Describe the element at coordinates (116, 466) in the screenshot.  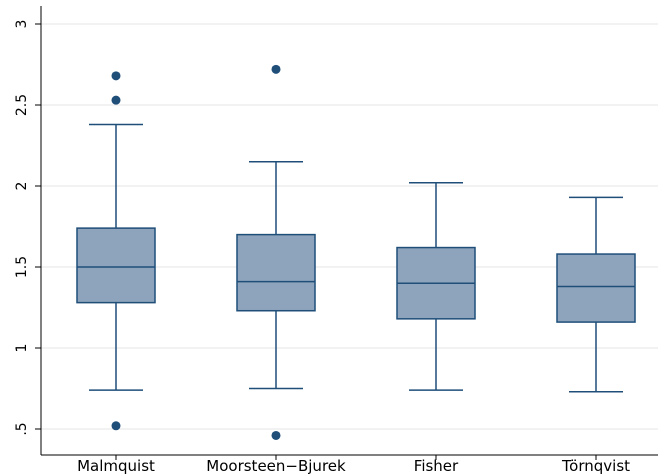
I see `x-category-label: Malmquist` at that location.